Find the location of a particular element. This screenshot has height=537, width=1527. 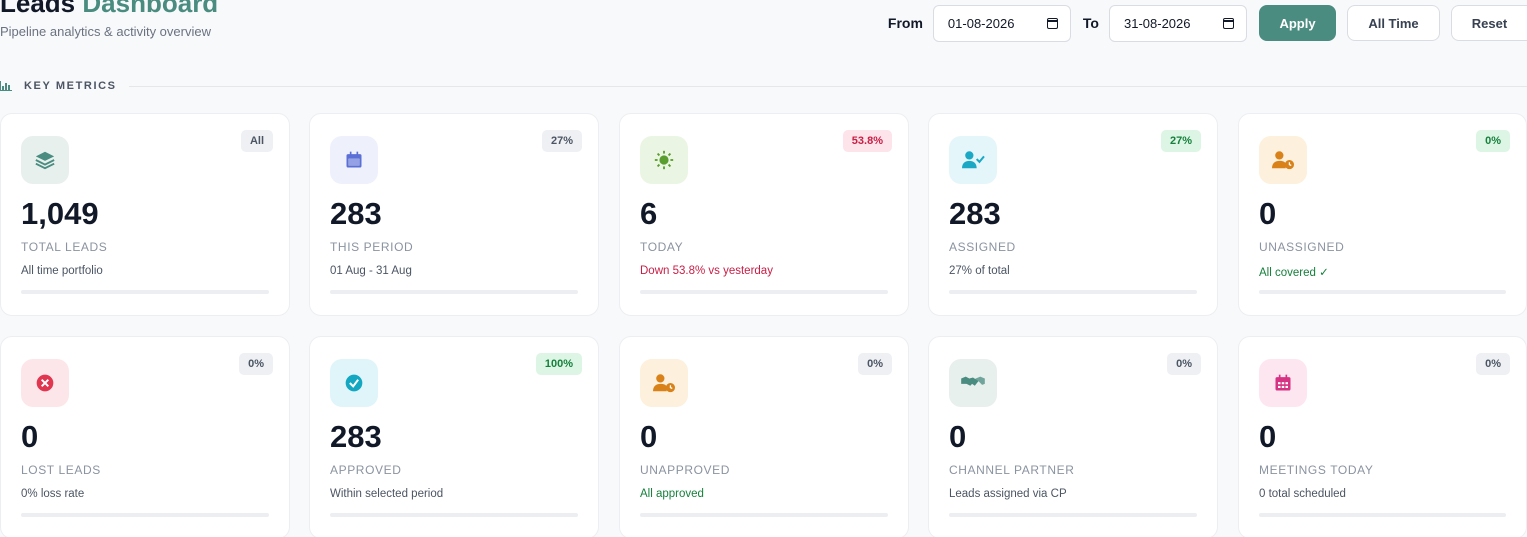

handshake-icon is located at coordinates (973, 383).